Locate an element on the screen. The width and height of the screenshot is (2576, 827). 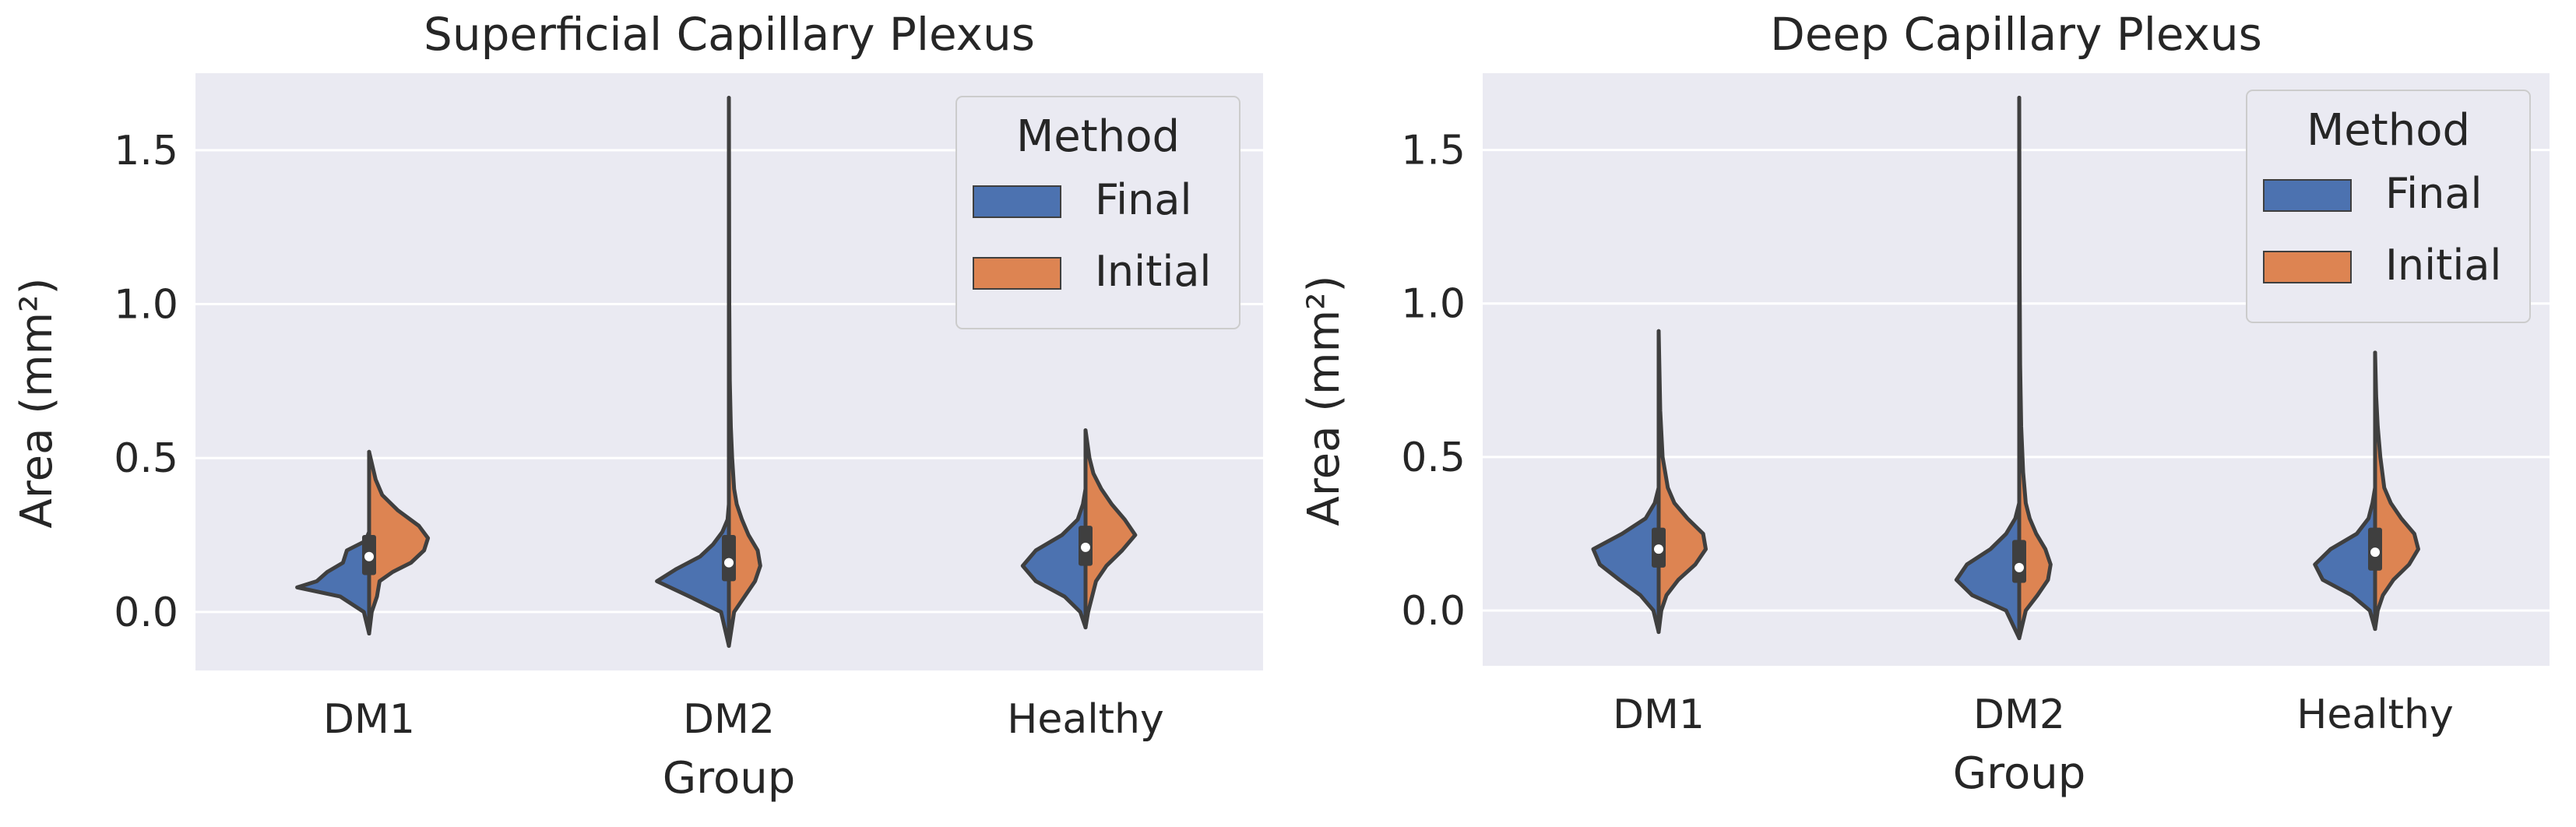
chart-title: Deep Capillary Plexus is located at coordinates (2016, 34).